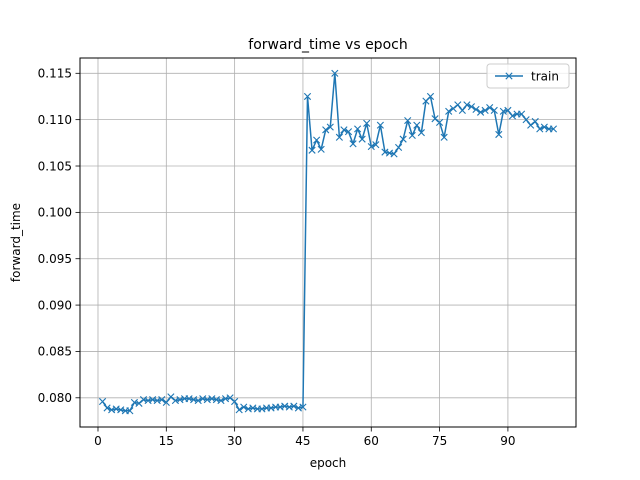 Image resolution: width=640 pixels, height=480 pixels. I want to click on x-tick-label: 30, so click(234, 441).